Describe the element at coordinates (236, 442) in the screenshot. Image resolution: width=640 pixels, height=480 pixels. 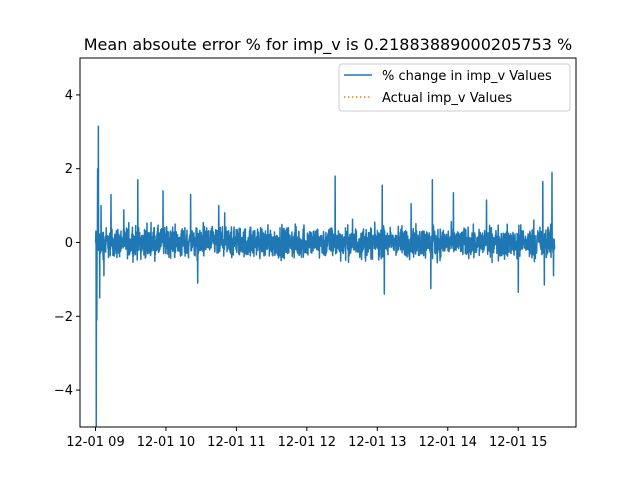
I see `x-tick-label: 12-01 11` at that location.